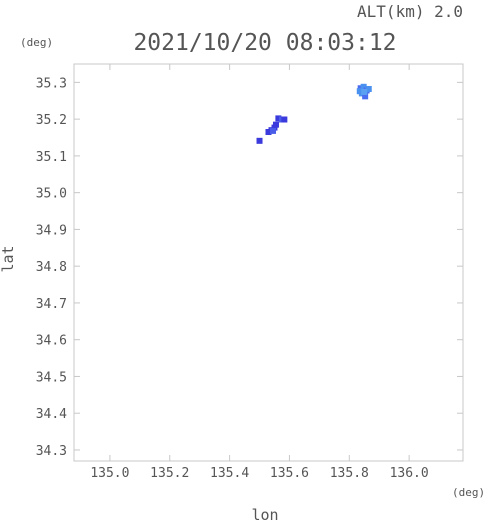 This screenshot has height=521, width=491. Describe the element at coordinates (314, 113) in the screenshot. I see `radar-echo-layer` at that location.